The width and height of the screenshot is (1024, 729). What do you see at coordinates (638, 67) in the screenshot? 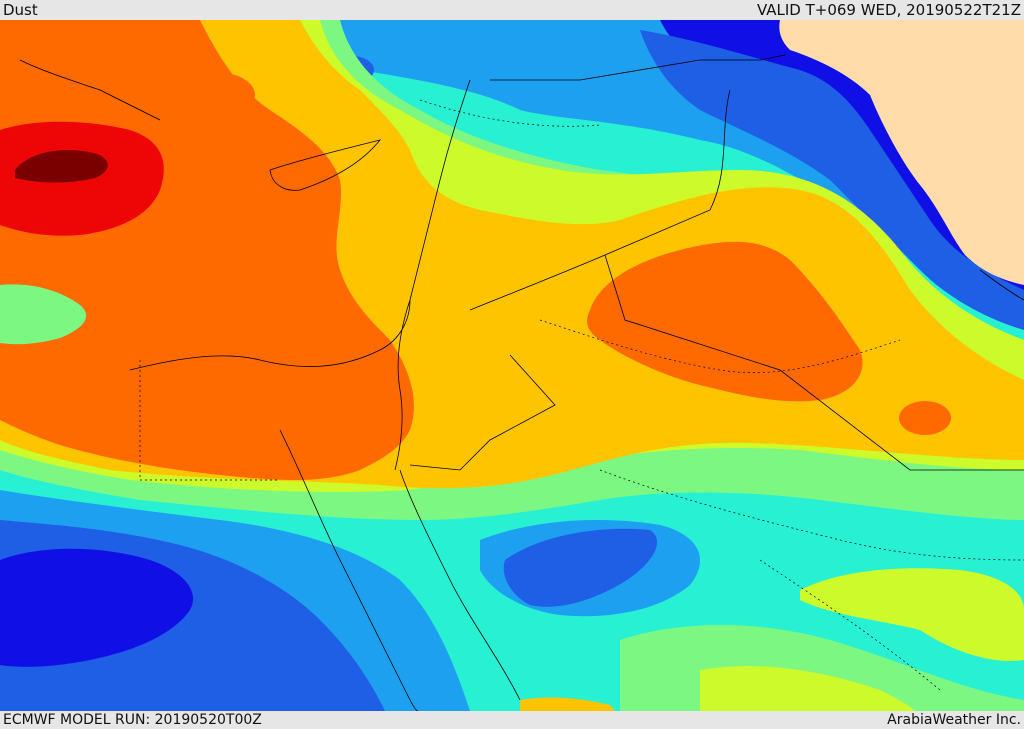
I see `border-syria-turkey` at bounding box center [638, 67].